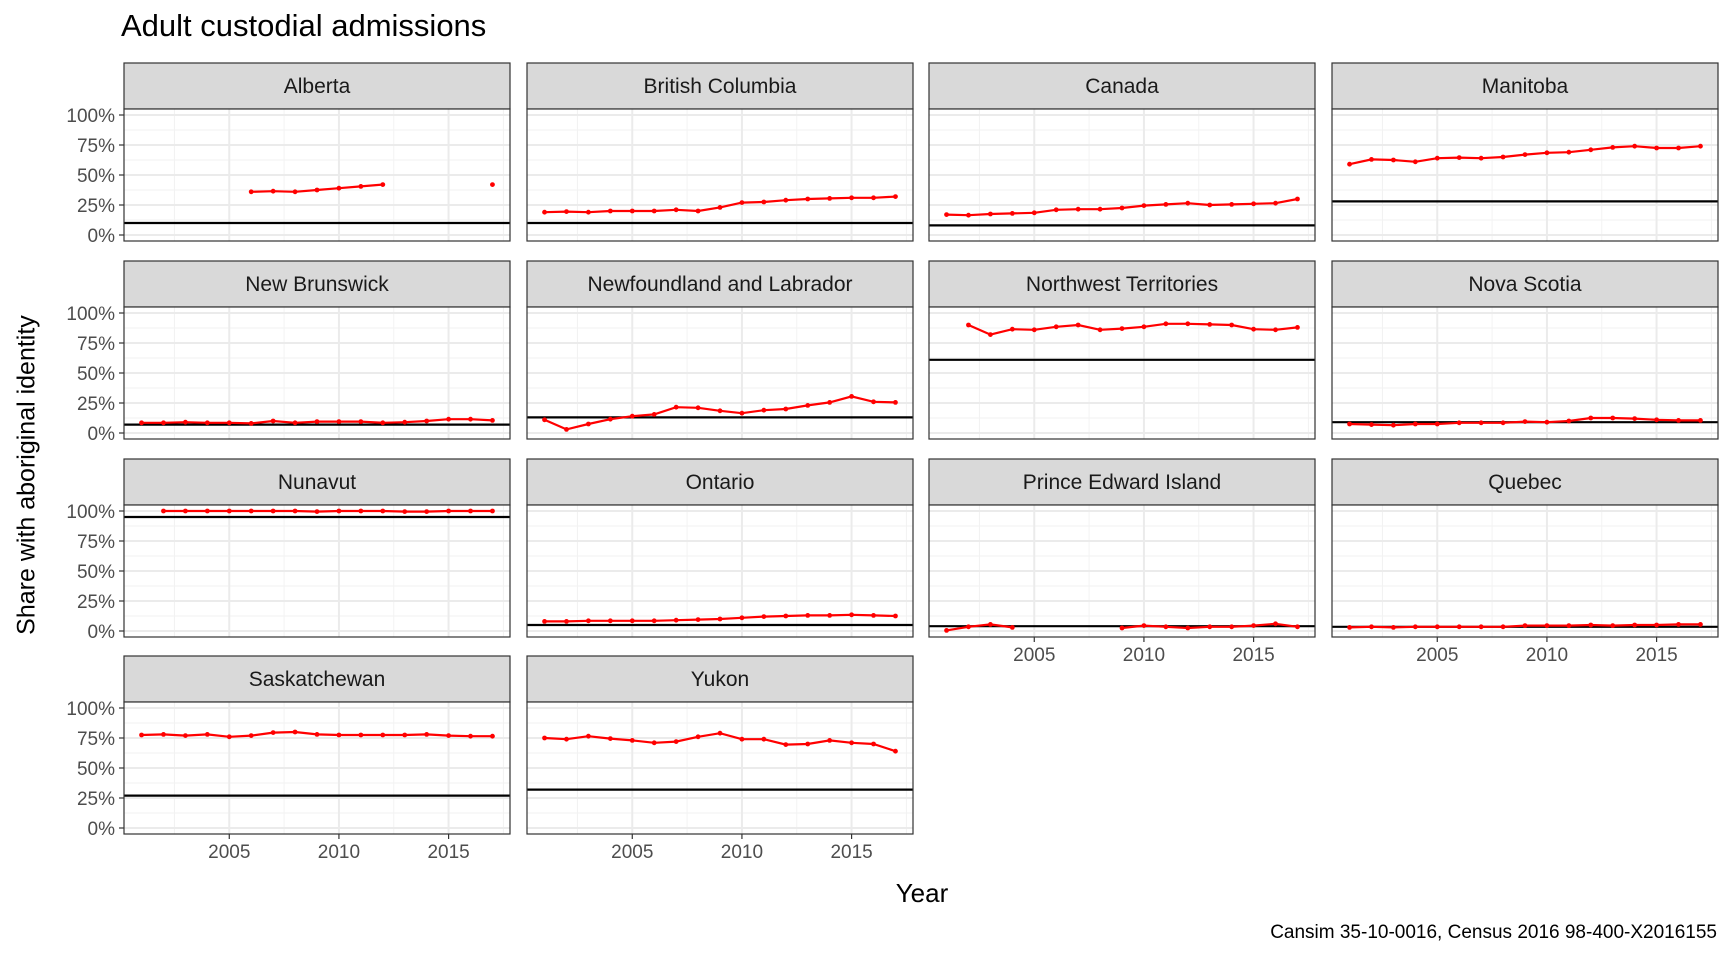 This screenshot has height=960, width=1728. What do you see at coordinates (720, 548) in the screenshot?
I see `facet-ontario: Ontario` at bounding box center [720, 548].